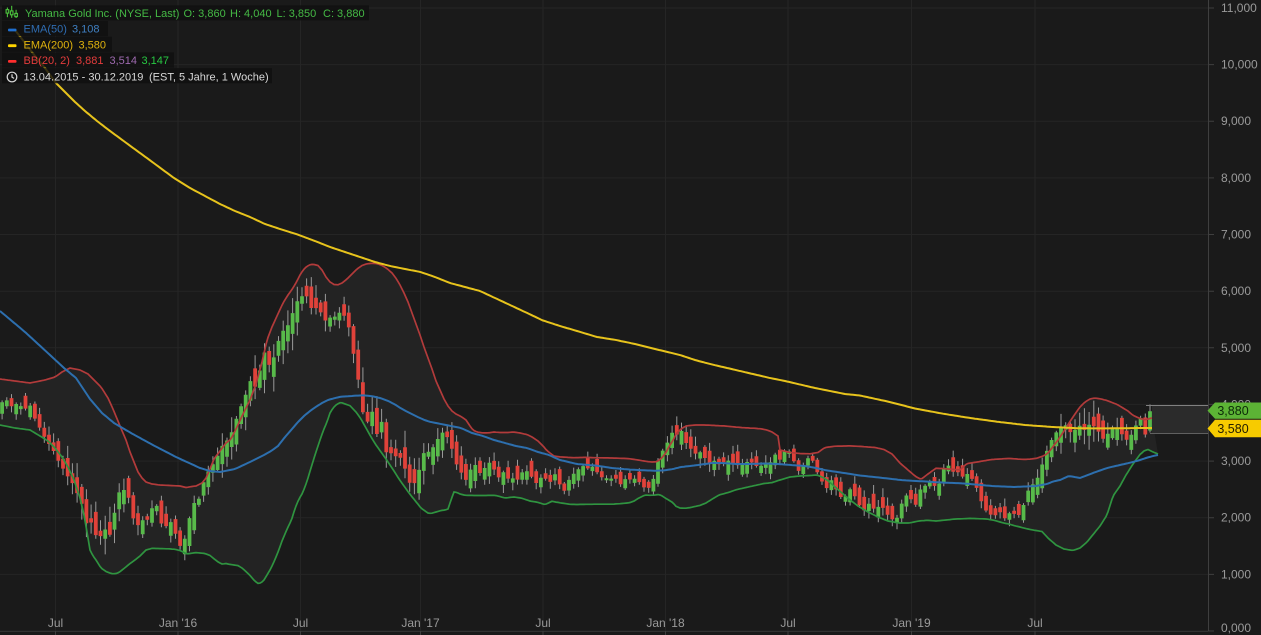  I want to click on svg-text: Jan '19, so click(911, 623).